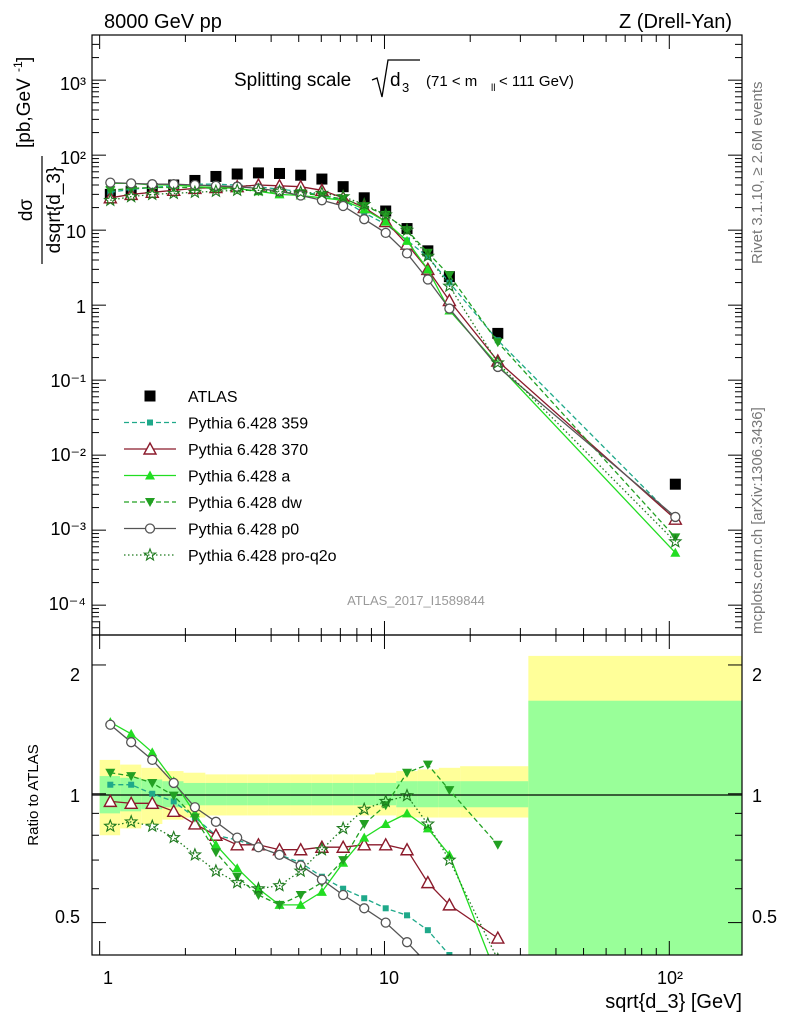  What do you see at coordinates (33, 794) in the screenshot?
I see `ratio-y-label: Ratio to ATLAS` at bounding box center [33, 794].